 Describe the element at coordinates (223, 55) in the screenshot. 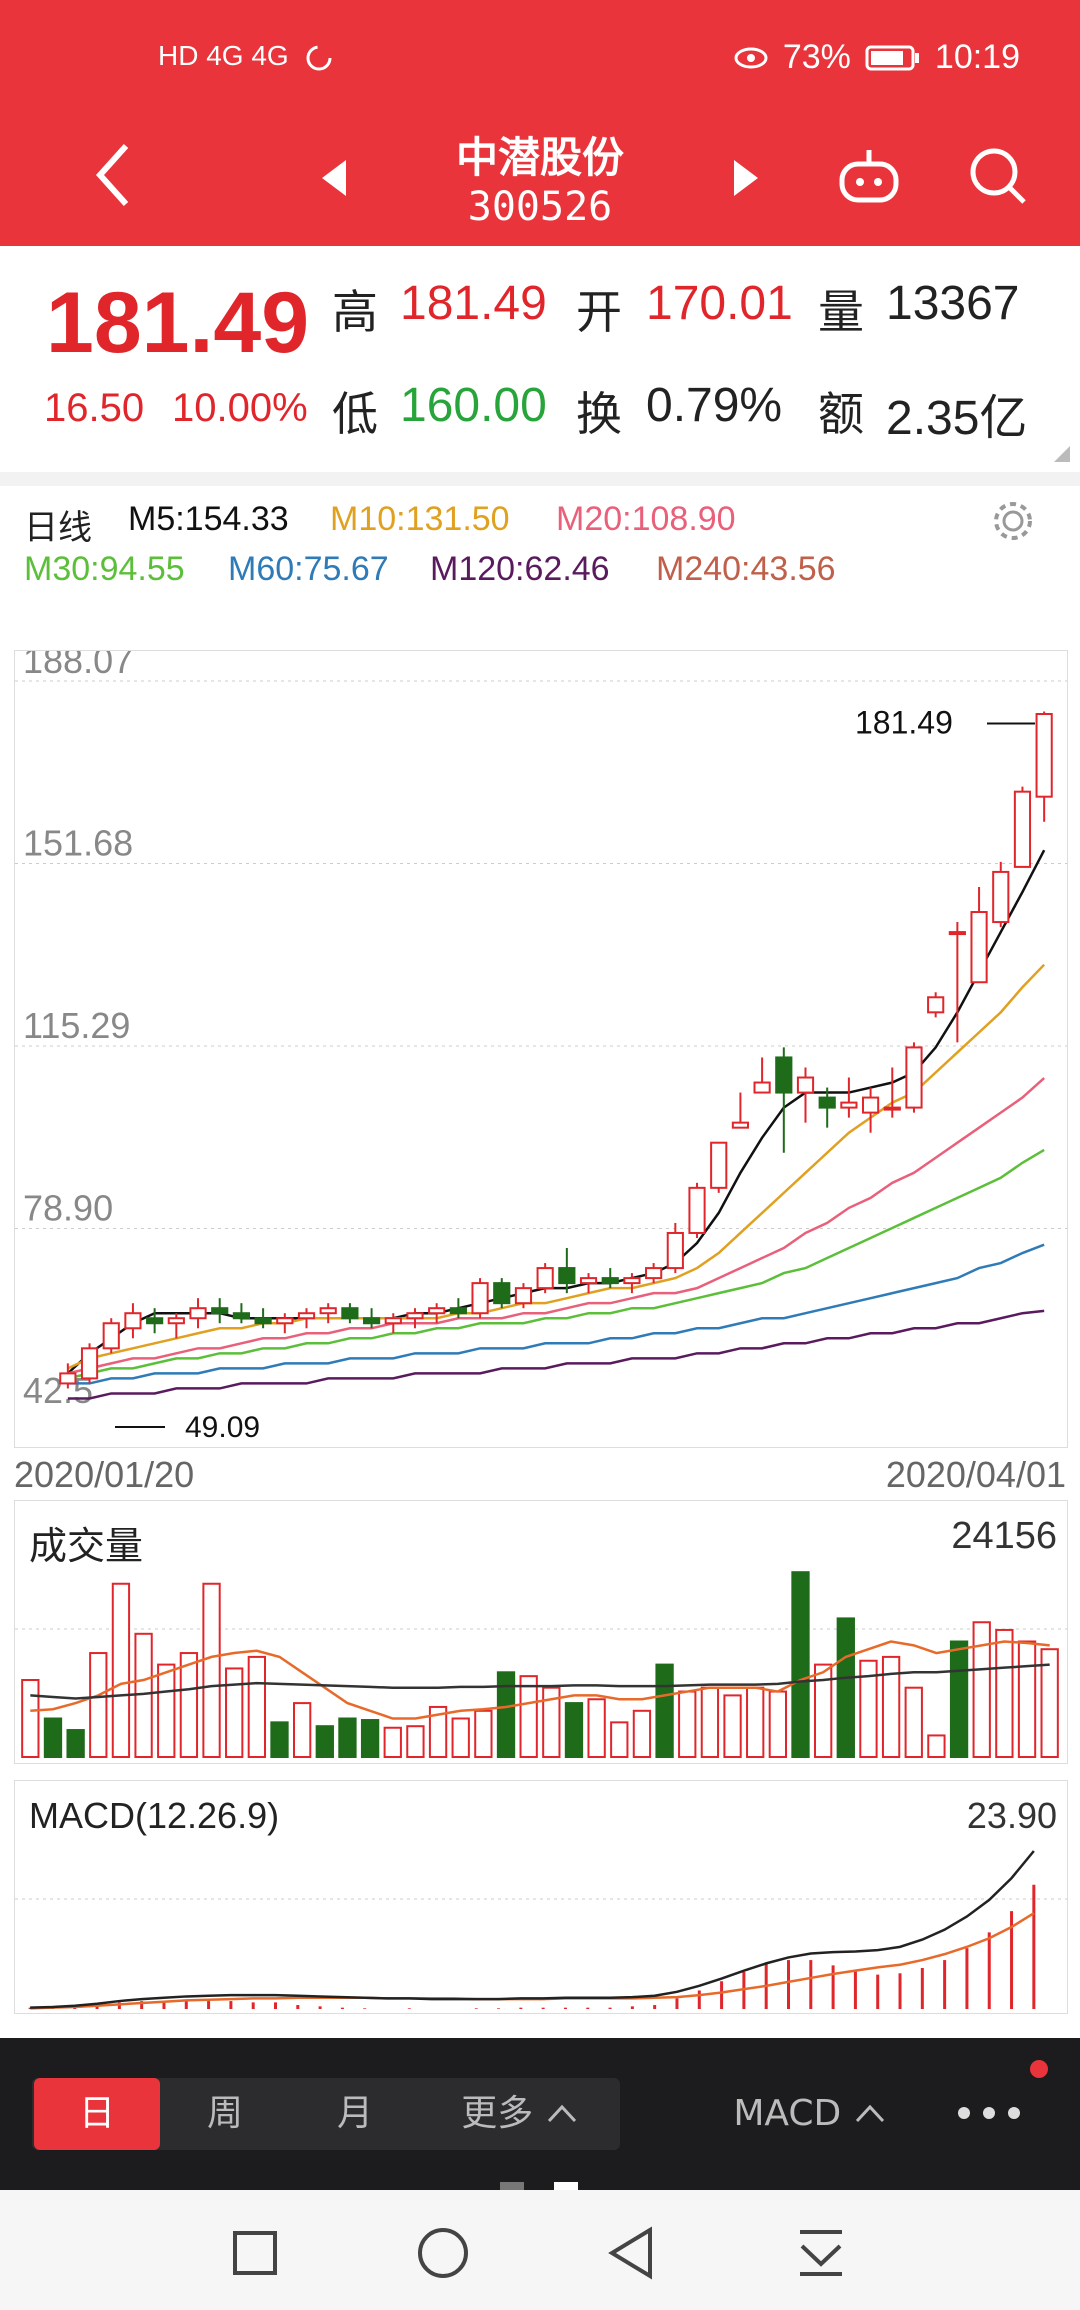

I see `network-label: HD 4G 4G` at that location.